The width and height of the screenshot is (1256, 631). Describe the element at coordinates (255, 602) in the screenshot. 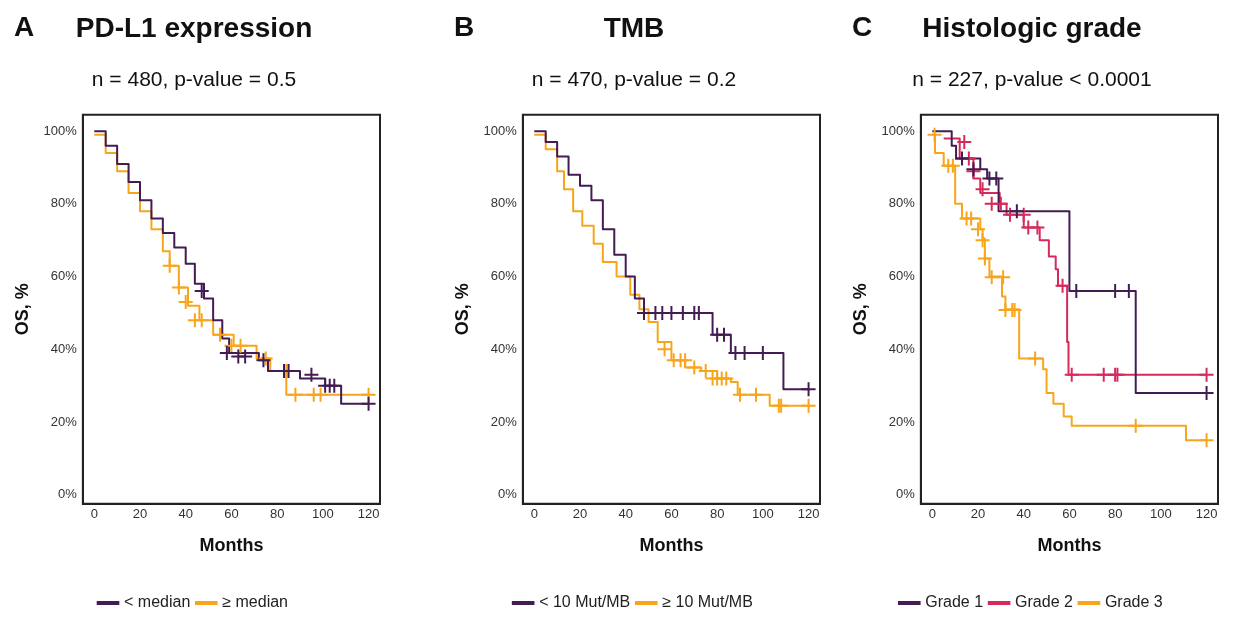

I see `legend-label: ≥ median` at that location.